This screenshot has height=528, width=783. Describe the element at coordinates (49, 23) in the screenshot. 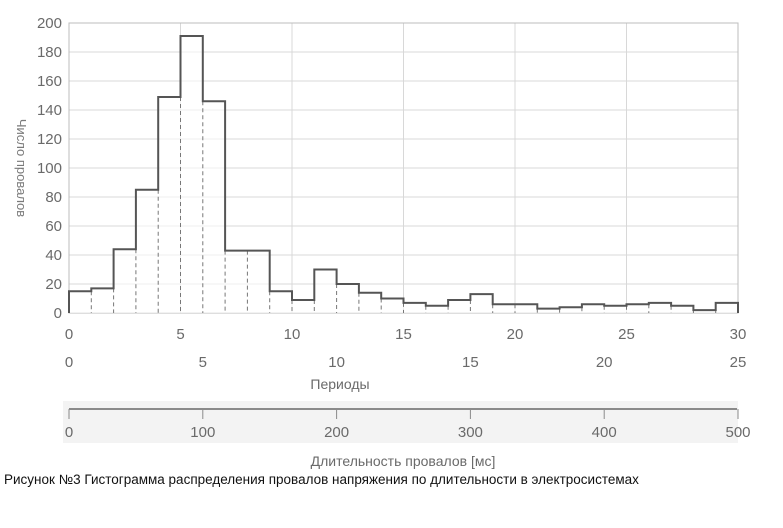

I see `y-tick-label: 200` at that location.